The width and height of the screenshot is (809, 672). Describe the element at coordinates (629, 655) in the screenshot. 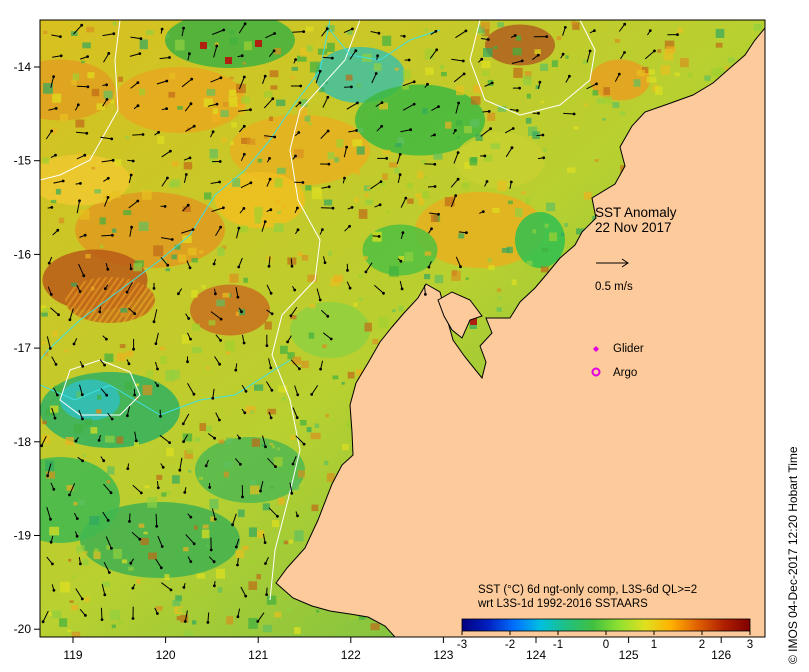

I see `x-tick-label: 125` at that location.